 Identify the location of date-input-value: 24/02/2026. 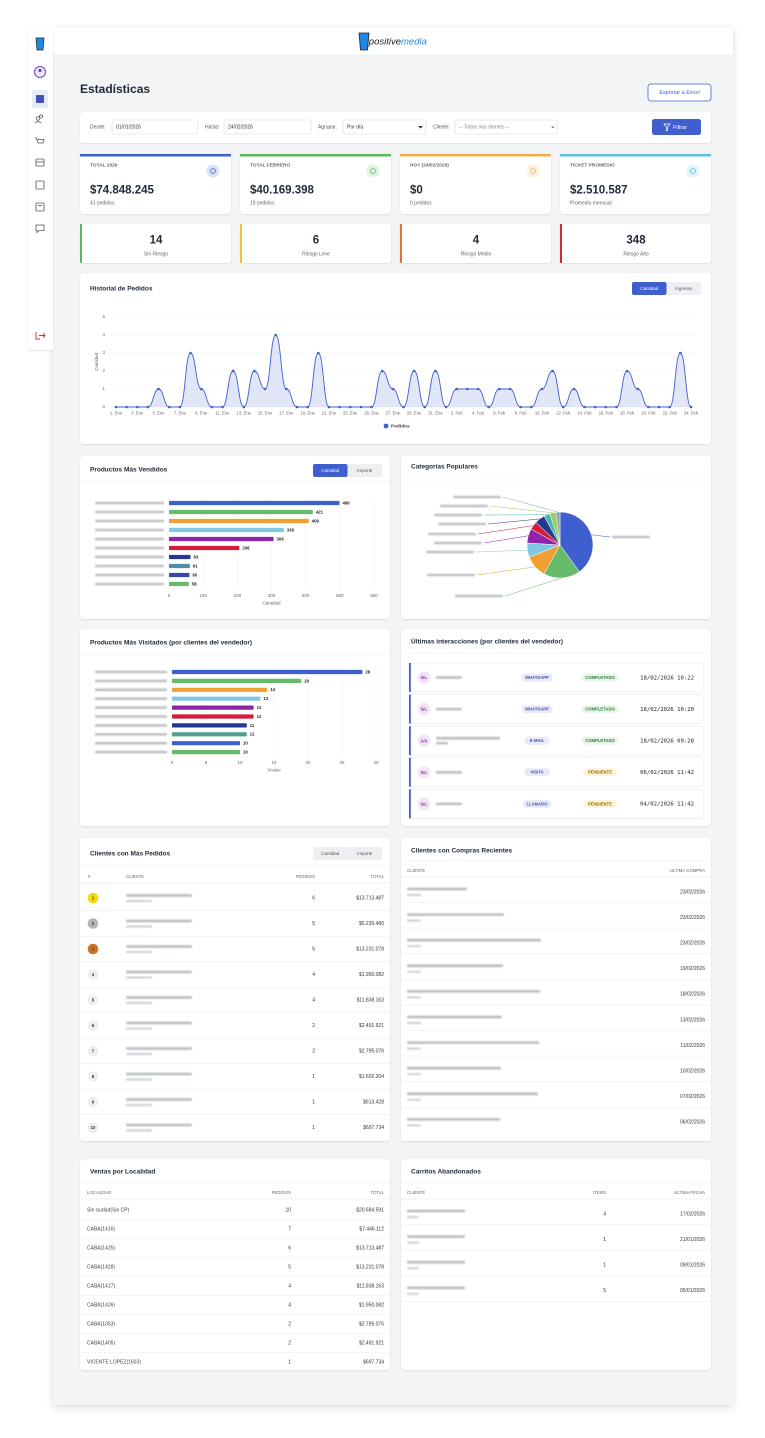
(240, 128).